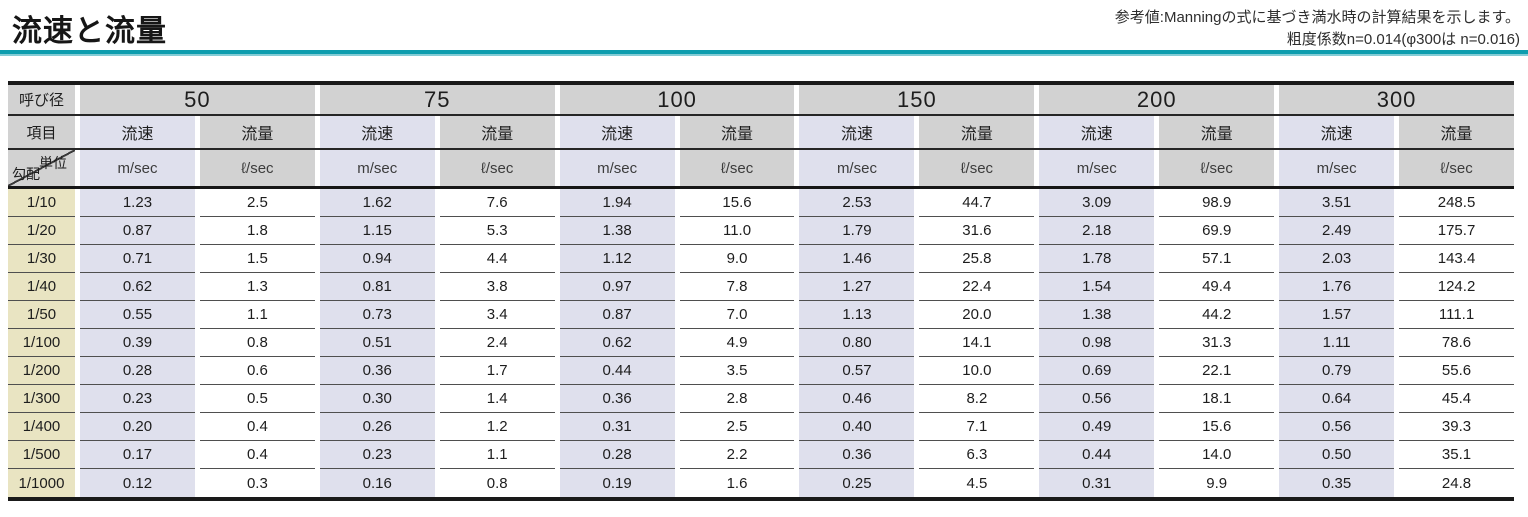 This screenshot has height=517, width=1528. I want to click on flow-value: 31.6, so click(977, 231).